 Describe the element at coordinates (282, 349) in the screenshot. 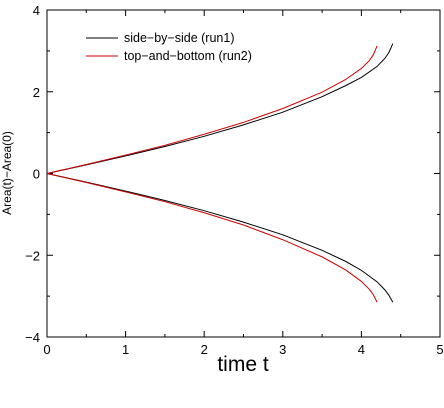

I see `x-tick-label: 3` at that location.